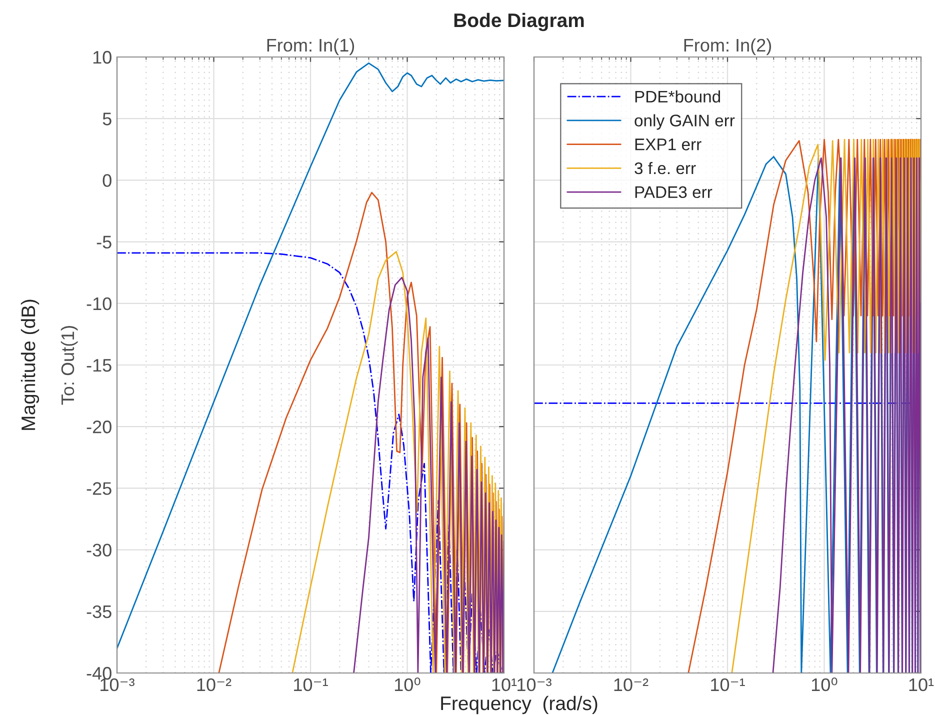  Describe the element at coordinates (99, 303) in the screenshot. I see `y-tick-label: -10` at that location.